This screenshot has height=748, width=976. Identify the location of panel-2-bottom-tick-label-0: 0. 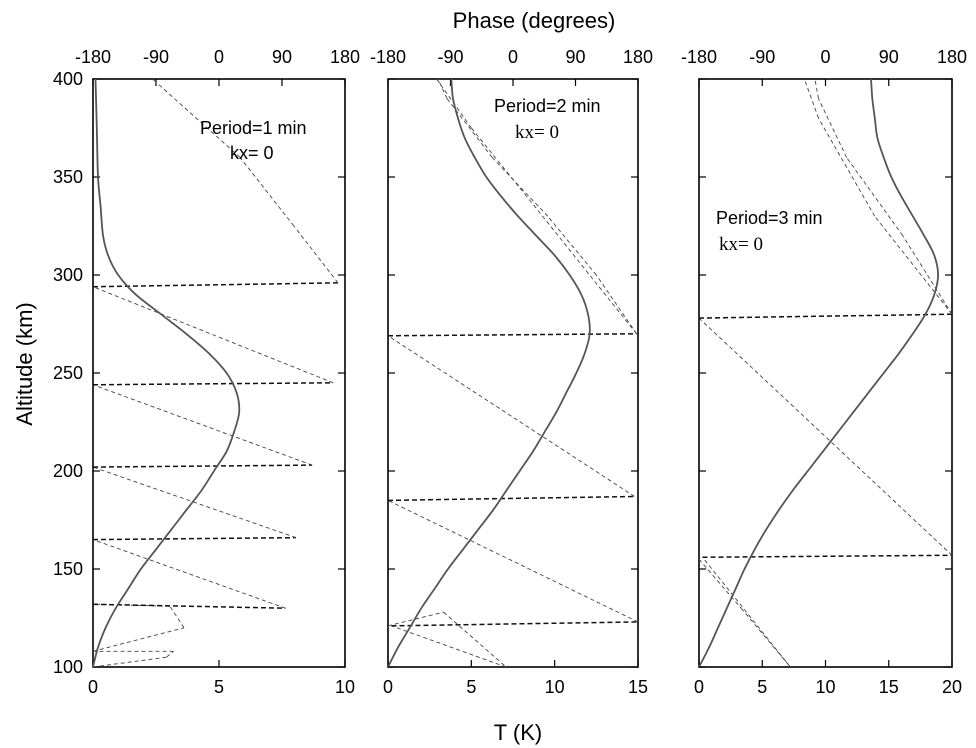
(388, 687).